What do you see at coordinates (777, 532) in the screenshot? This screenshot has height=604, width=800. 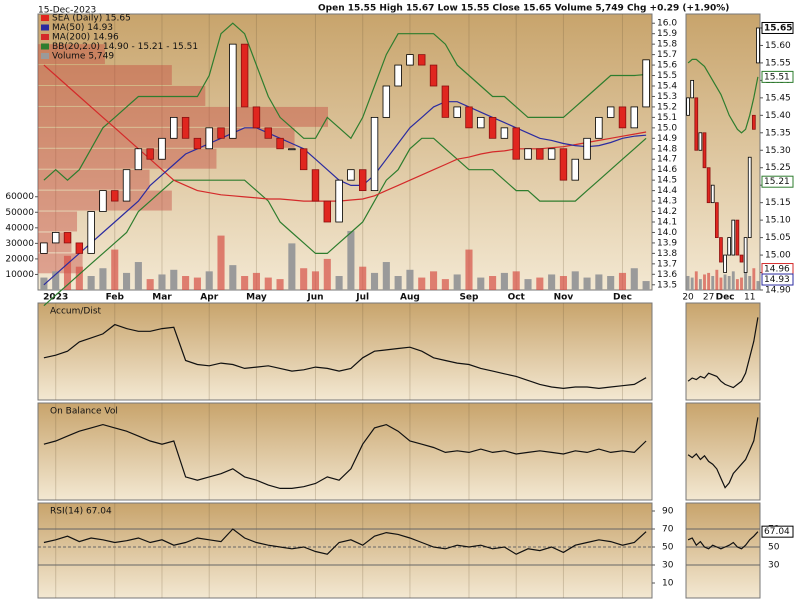 I see `rsi-value-label: 67.04` at bounding box center [777, 532].